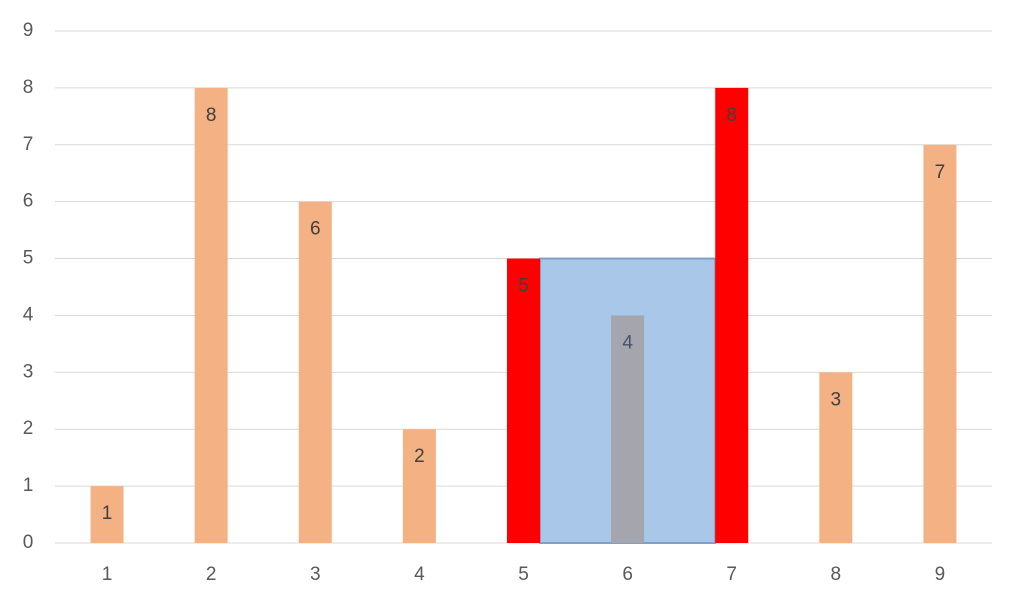 This screenshot has height=600, width=1010. What do you see at coordinates (28, 30) in the screenshot?
I see `y-tick-label: 9` at bounding box center [28, 30].